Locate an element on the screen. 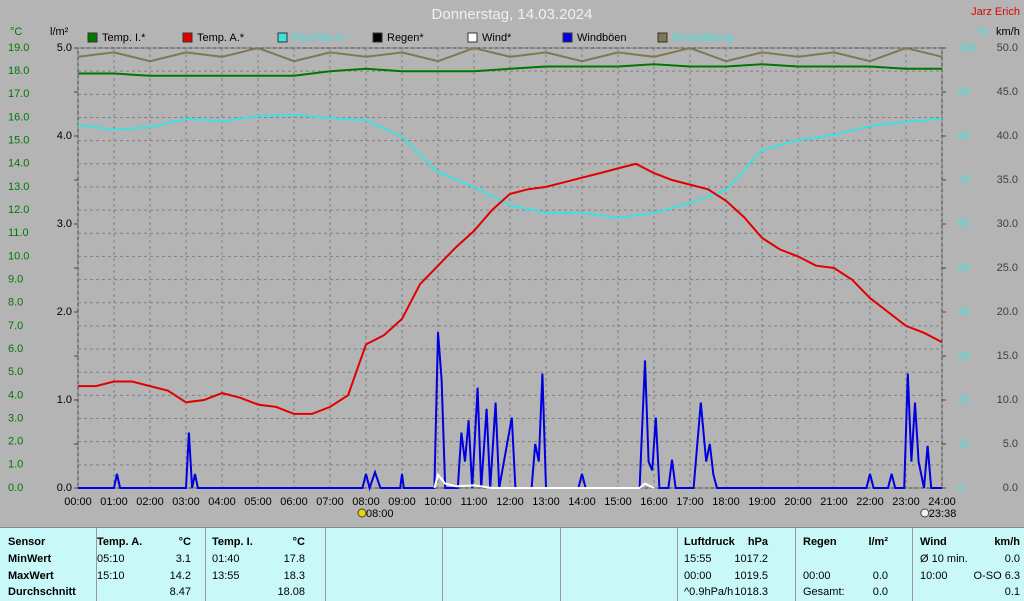 The width and height of the screenshot is (1024, 601). series-line is located at coordinates (544, 480).